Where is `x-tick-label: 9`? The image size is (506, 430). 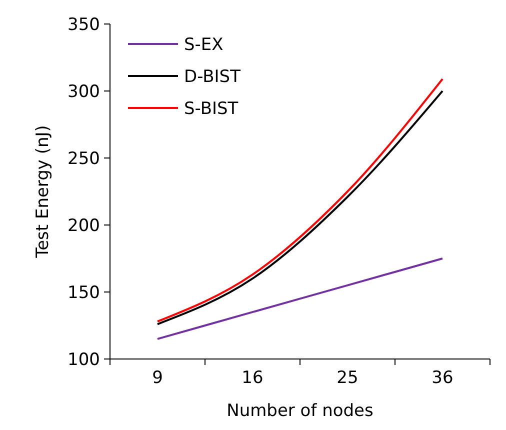 x-tick-label: 9 is located at coordinates (157, 378).